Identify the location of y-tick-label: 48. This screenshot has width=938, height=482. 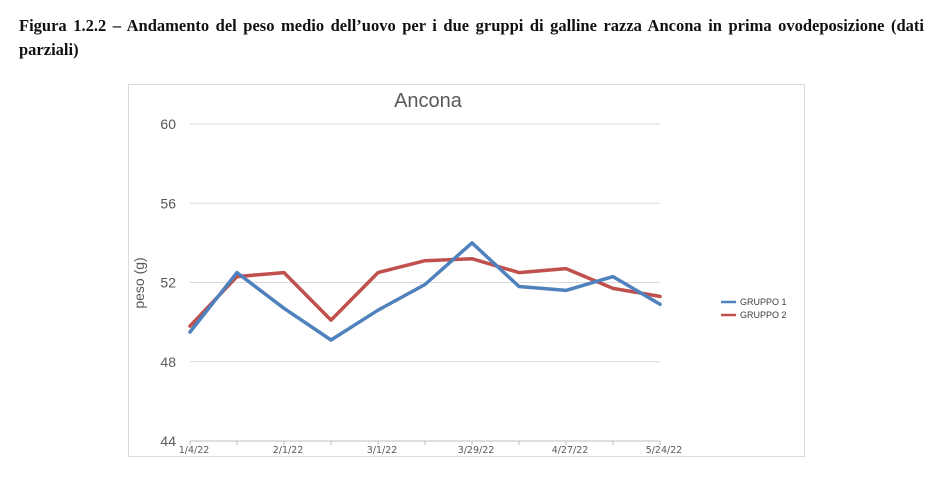
(168, 362).